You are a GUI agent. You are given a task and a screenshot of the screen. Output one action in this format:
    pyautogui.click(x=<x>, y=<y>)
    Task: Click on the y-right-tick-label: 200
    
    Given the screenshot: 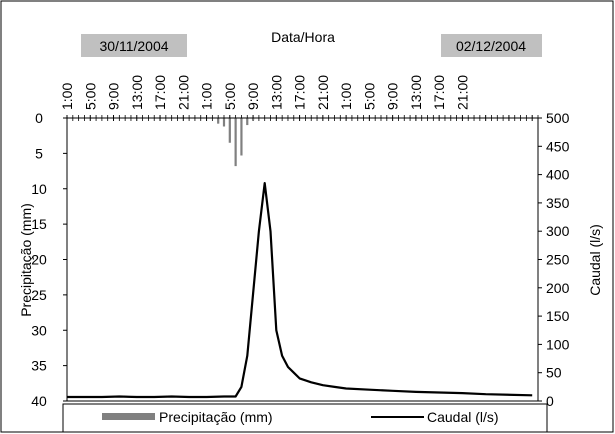 What is the action you would take?
    pyautogui.click(x=558, y=288)
    